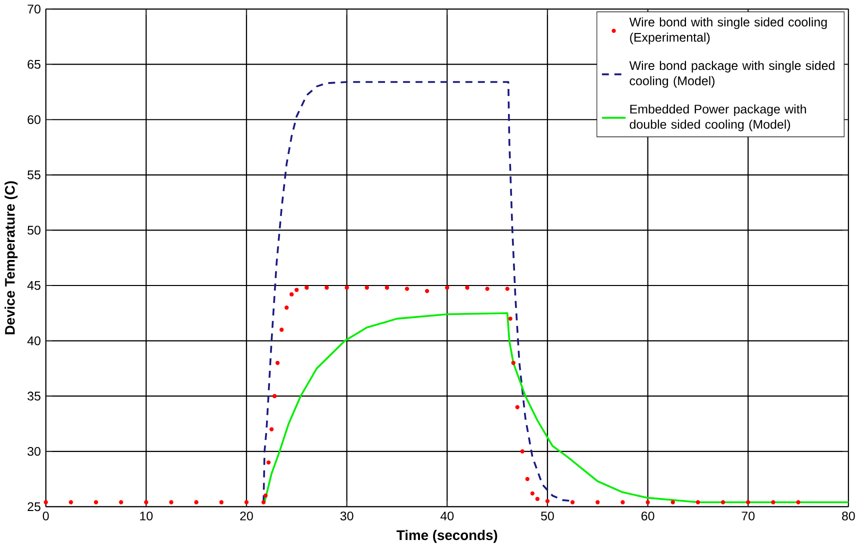  Describe the element at coordinates (146, 515) in the screenshot. I see `x-tick-label: 10` at that location.